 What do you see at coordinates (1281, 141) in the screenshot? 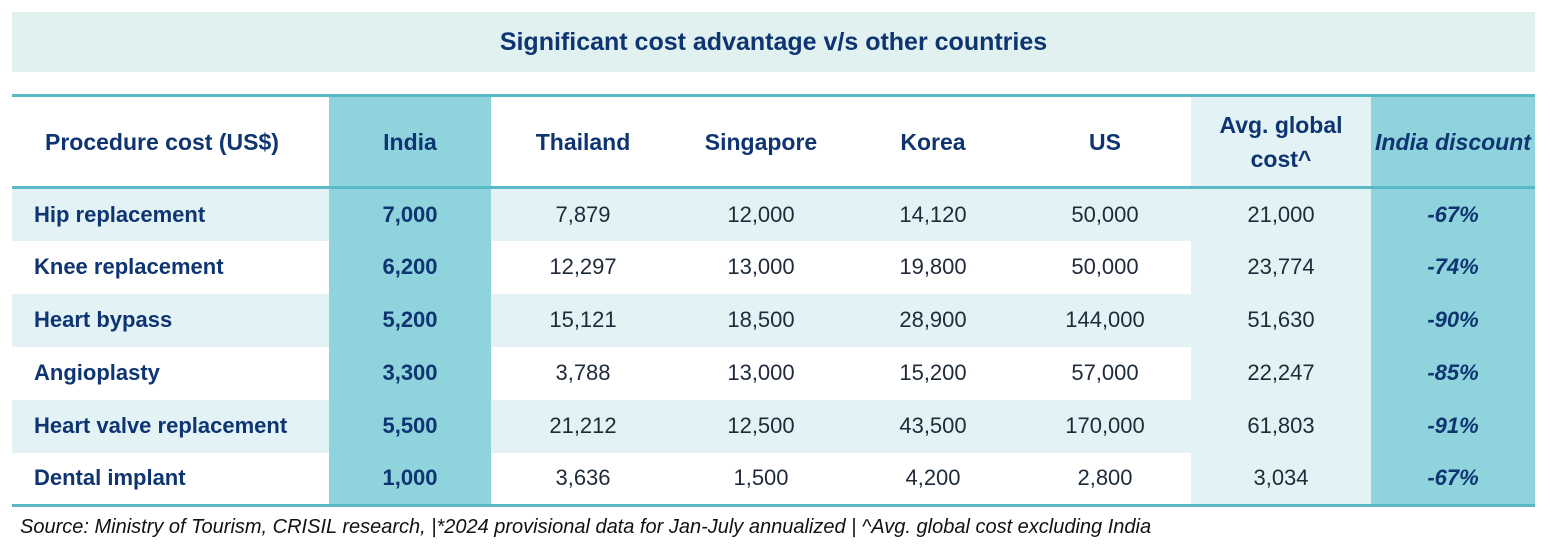
I see `column-header-avg-global-cost: Avg. global cost^` at bounding box center [1281, 141].